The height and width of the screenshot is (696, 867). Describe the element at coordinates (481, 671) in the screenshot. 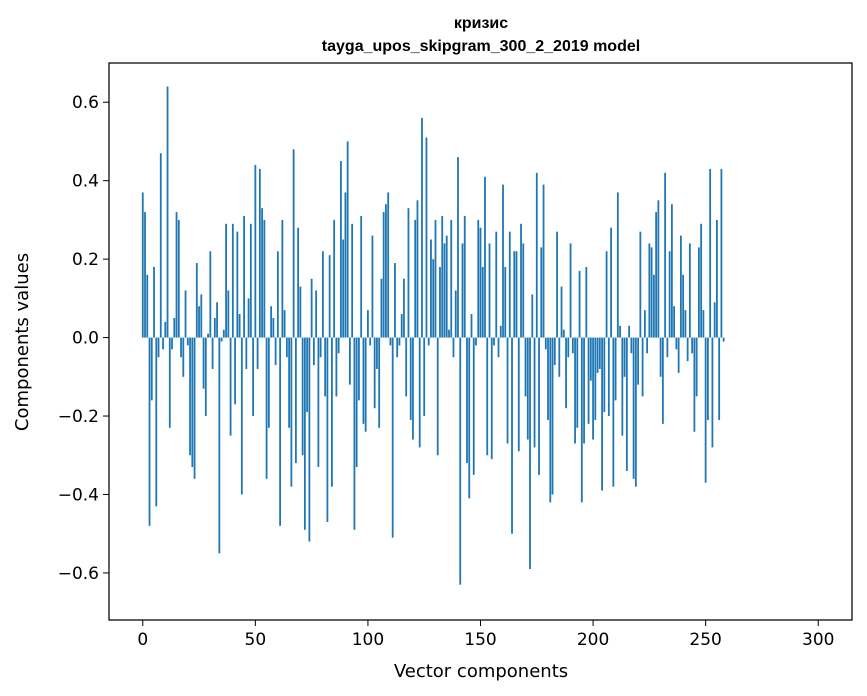

I see `x-axis-label: Vector components` at that location.